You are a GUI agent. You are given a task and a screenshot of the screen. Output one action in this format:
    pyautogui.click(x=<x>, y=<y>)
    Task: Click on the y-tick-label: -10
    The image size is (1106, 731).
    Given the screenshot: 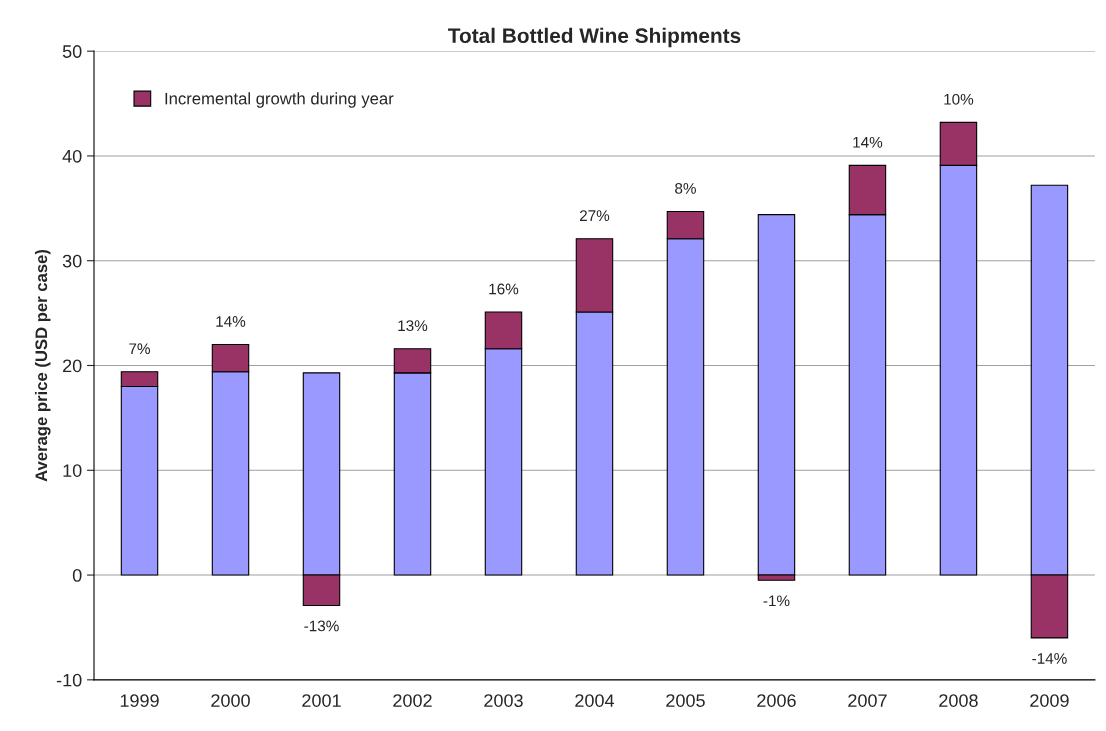 What is the action you would take?
    pyautogui.click(x=69, y=680)
    